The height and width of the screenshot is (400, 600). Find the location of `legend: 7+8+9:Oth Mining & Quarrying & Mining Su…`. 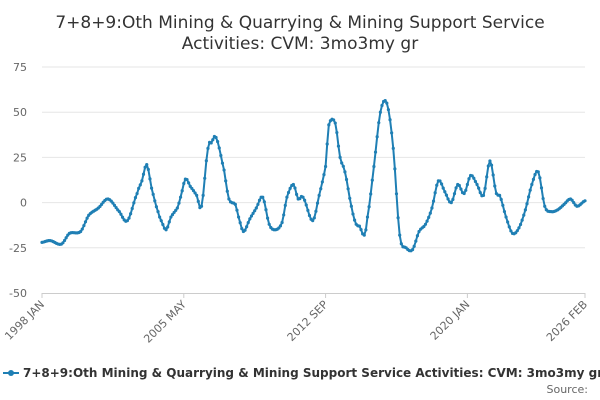

legend: 7+8+9:Oth Mining & Quarrying & Mining Su… is located at coordinates (301, 373).